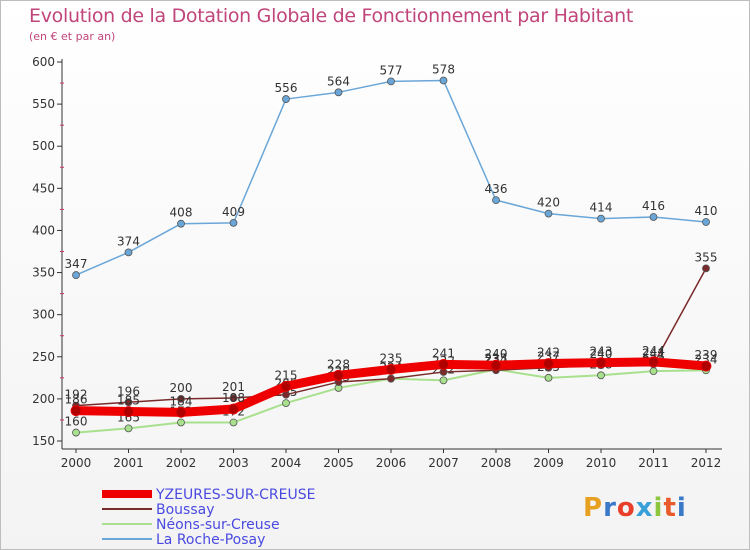  I want to click on logo-letter: r, so click(610, 508).